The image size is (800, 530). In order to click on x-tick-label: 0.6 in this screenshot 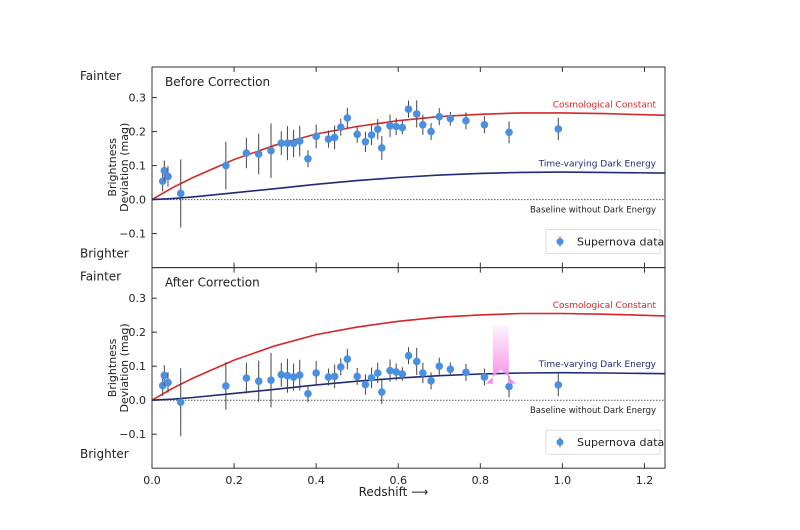, I will do `click(398, 480)`.